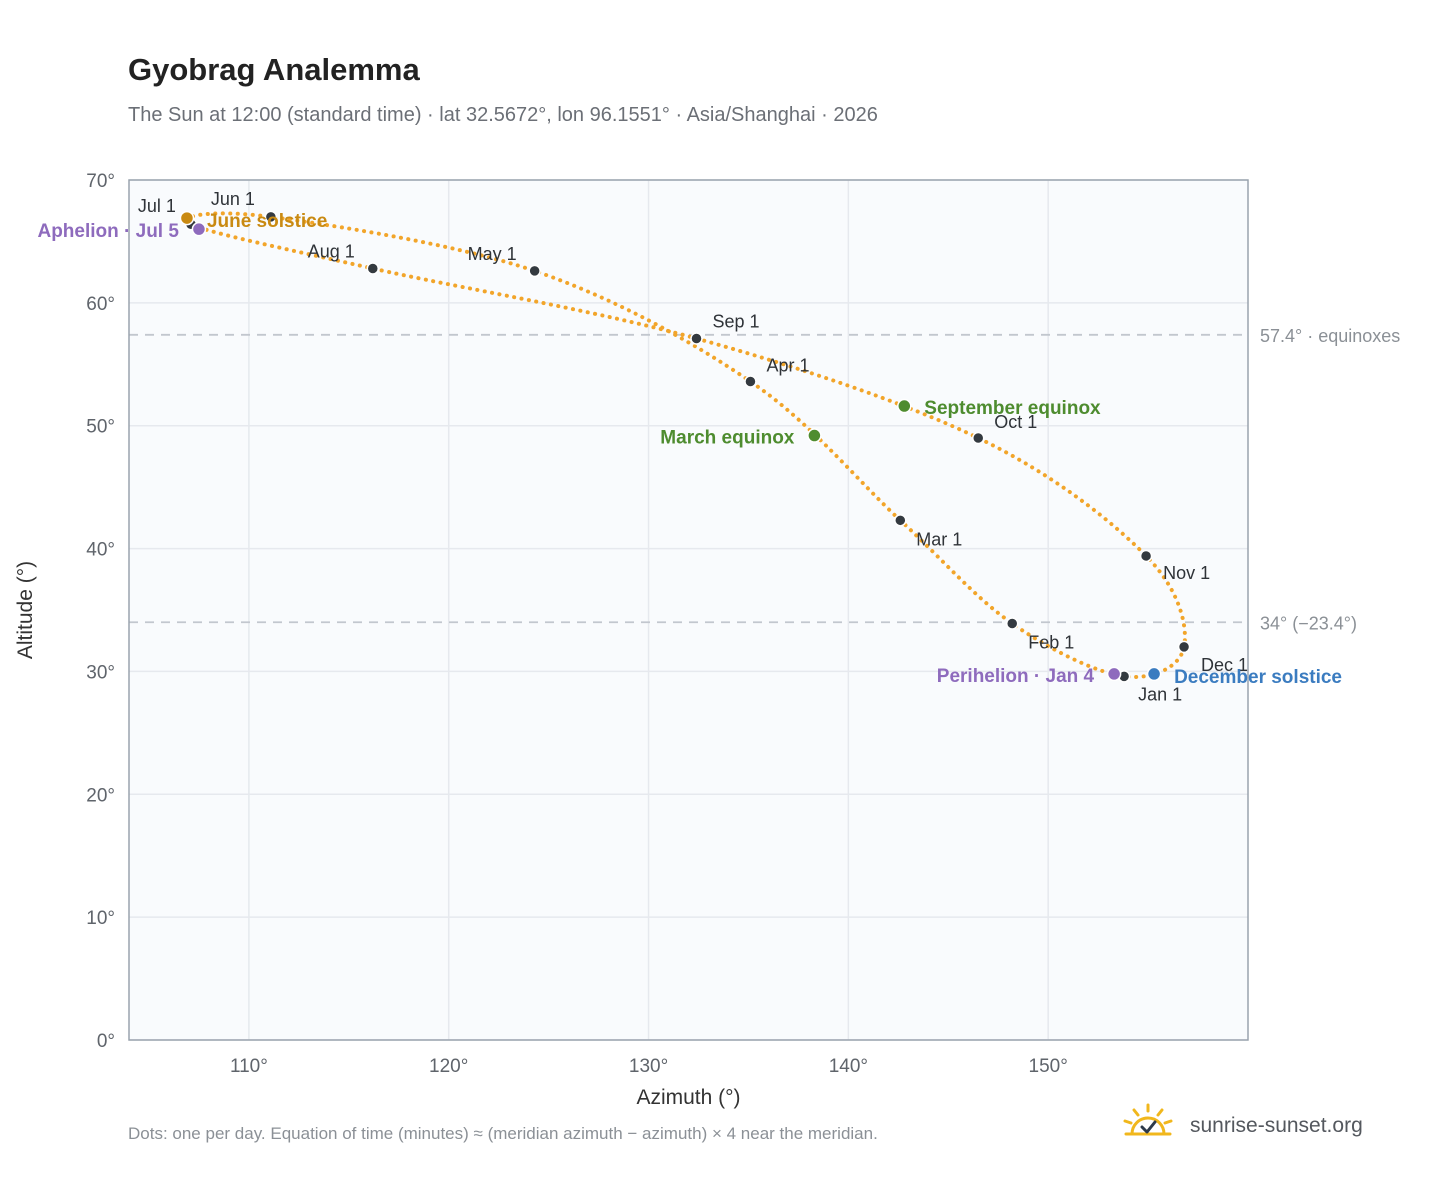  I want to click on month-label: Aug 1, so click(331, 251).